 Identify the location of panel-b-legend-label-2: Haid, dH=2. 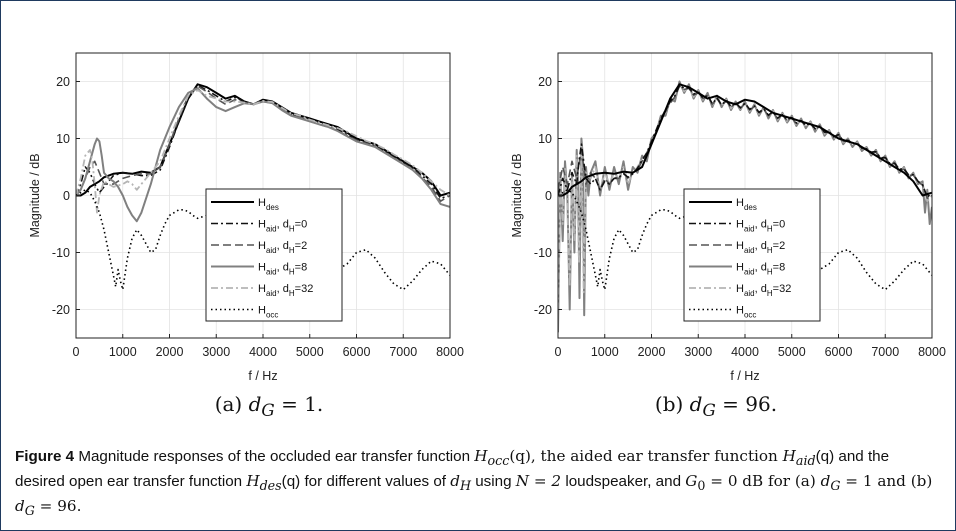
(760, 247).